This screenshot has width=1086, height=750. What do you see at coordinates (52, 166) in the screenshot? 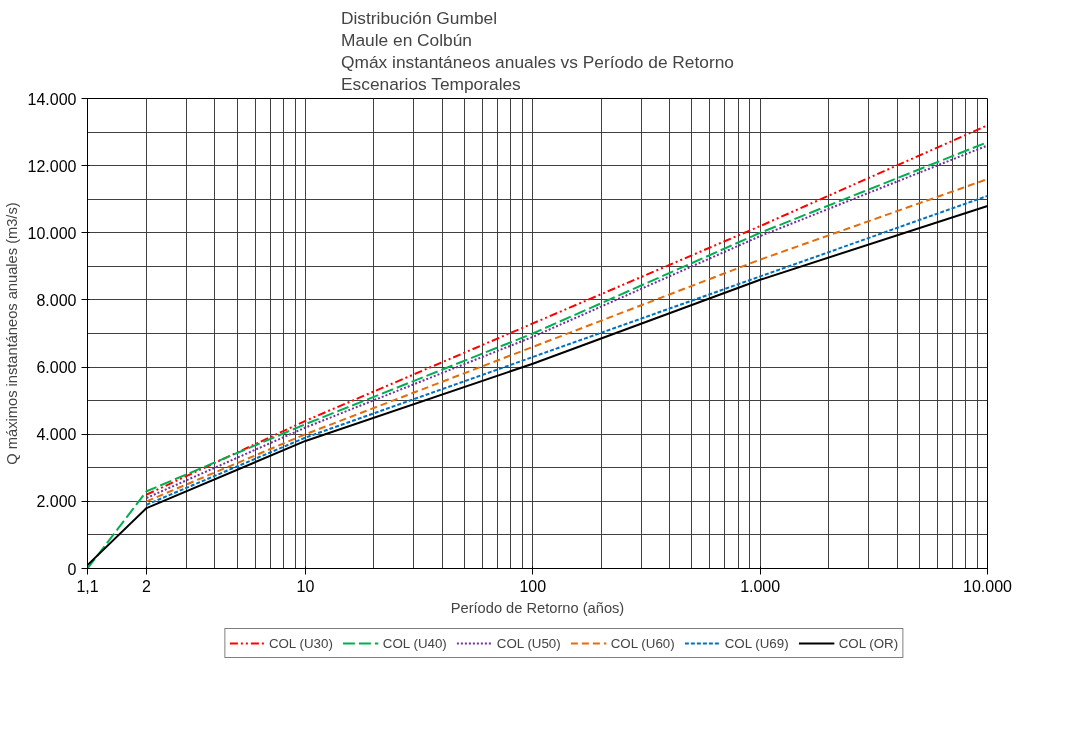
I see `y-tick-label: 12.000` at bounding box center [52, 166].